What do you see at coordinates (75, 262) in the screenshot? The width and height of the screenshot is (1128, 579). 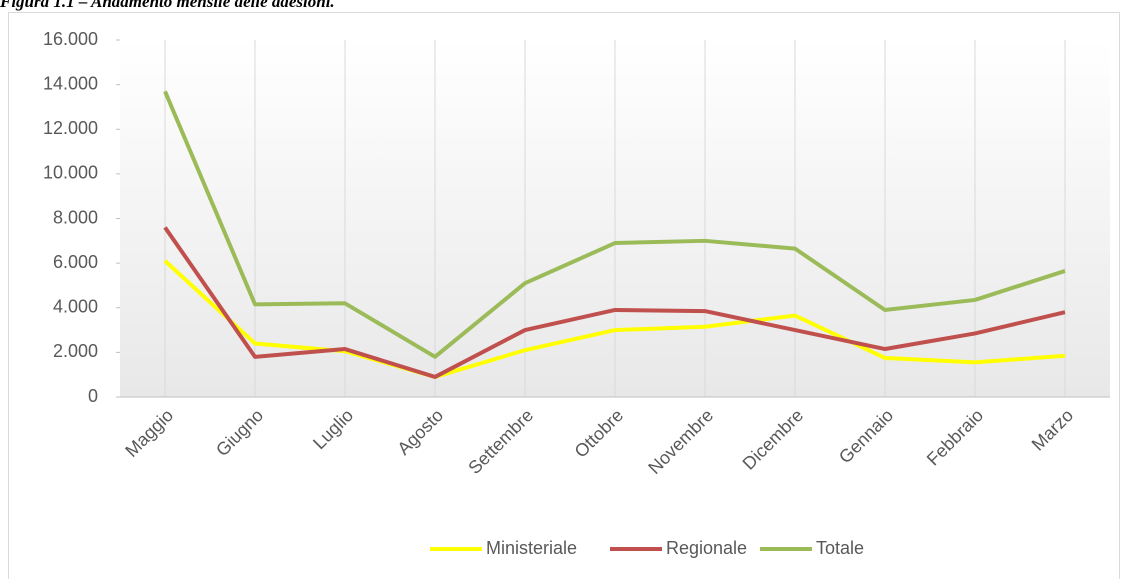 I see `y-tick-label: 6.000` at bounding box center [75, 262].